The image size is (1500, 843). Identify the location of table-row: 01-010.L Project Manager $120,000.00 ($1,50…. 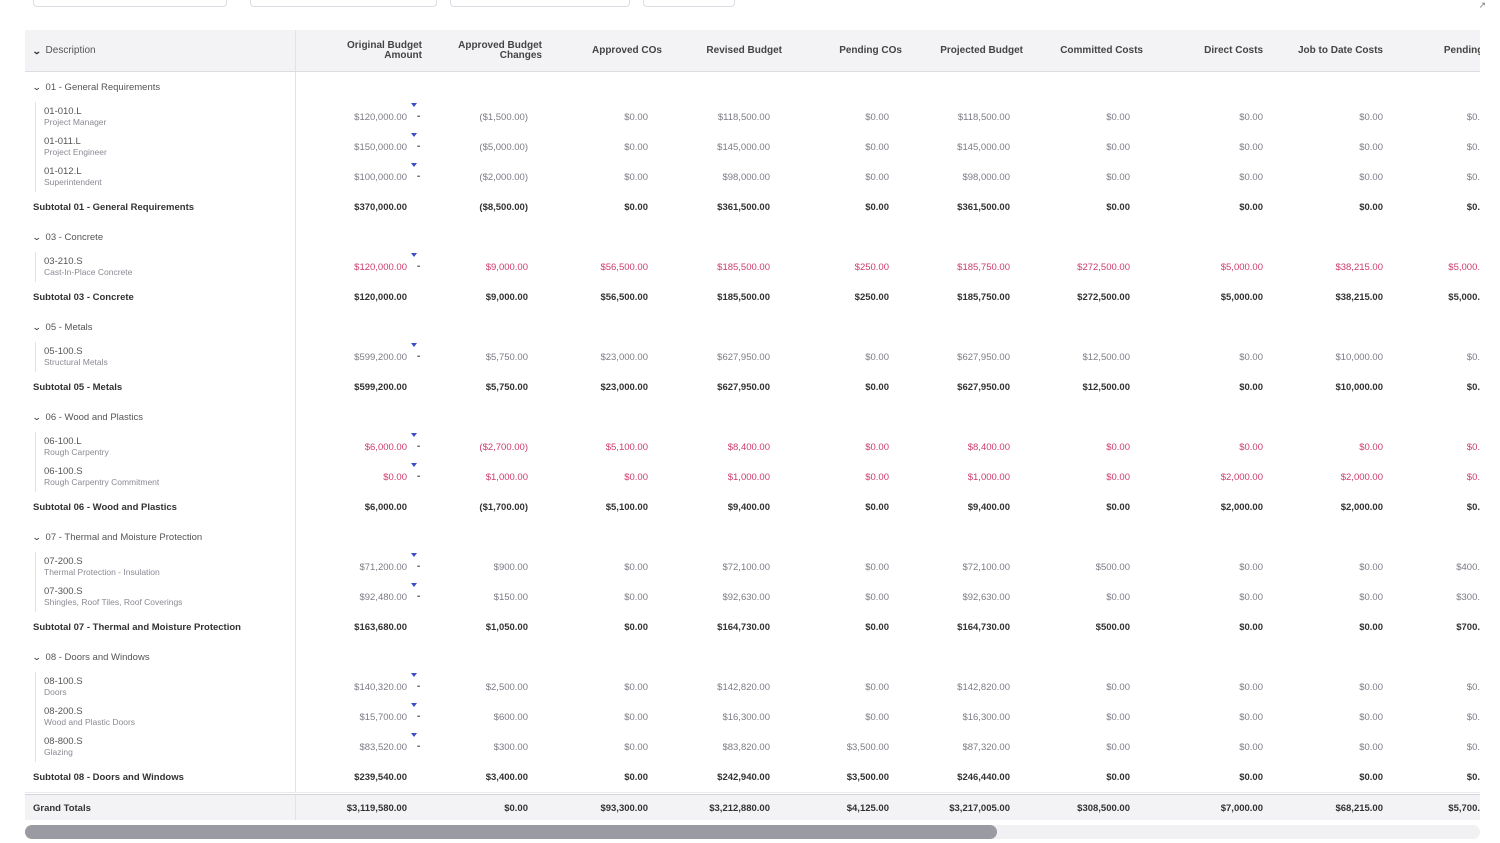
(752, 117).